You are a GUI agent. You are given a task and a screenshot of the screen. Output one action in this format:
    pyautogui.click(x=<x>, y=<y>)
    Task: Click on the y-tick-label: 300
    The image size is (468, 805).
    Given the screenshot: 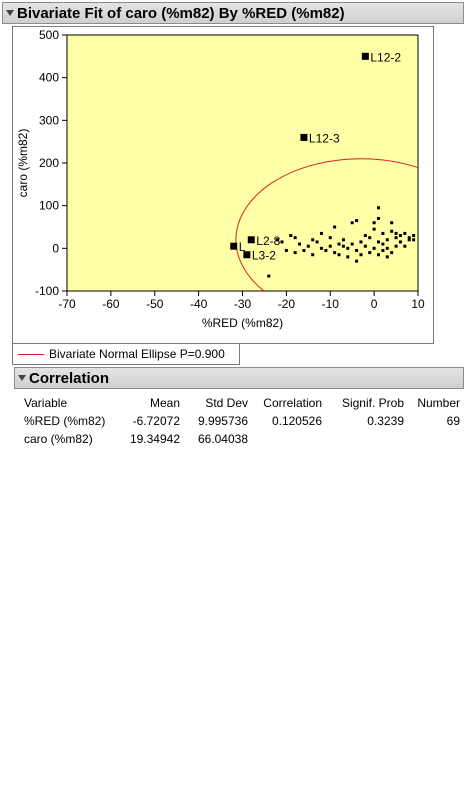 What is the action you would take?
    pyautogui.click(x=49, y=120)
    